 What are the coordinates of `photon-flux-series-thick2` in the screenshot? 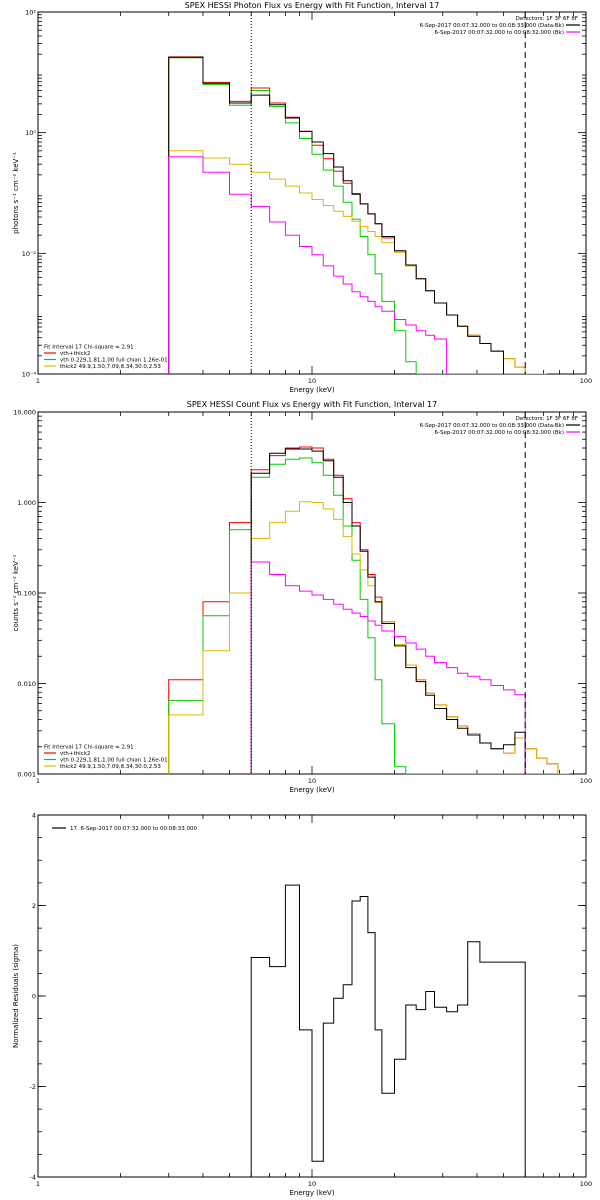 It's located at (357, 262).